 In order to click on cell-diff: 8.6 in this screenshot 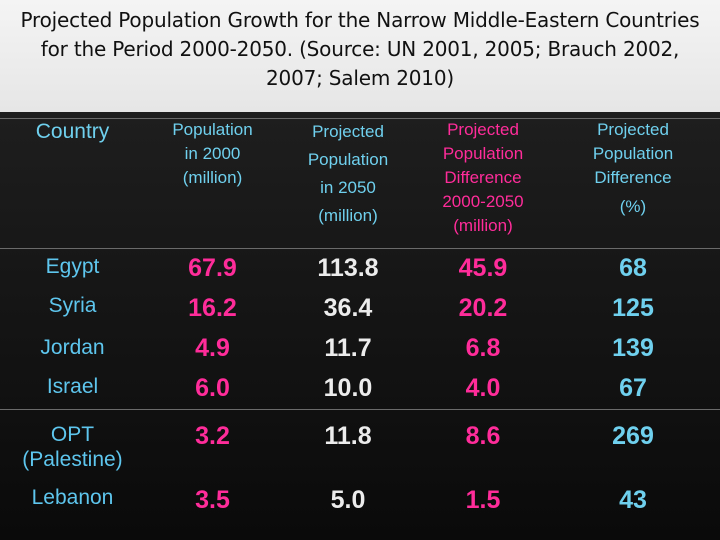, I will do `click(483, 436)`.